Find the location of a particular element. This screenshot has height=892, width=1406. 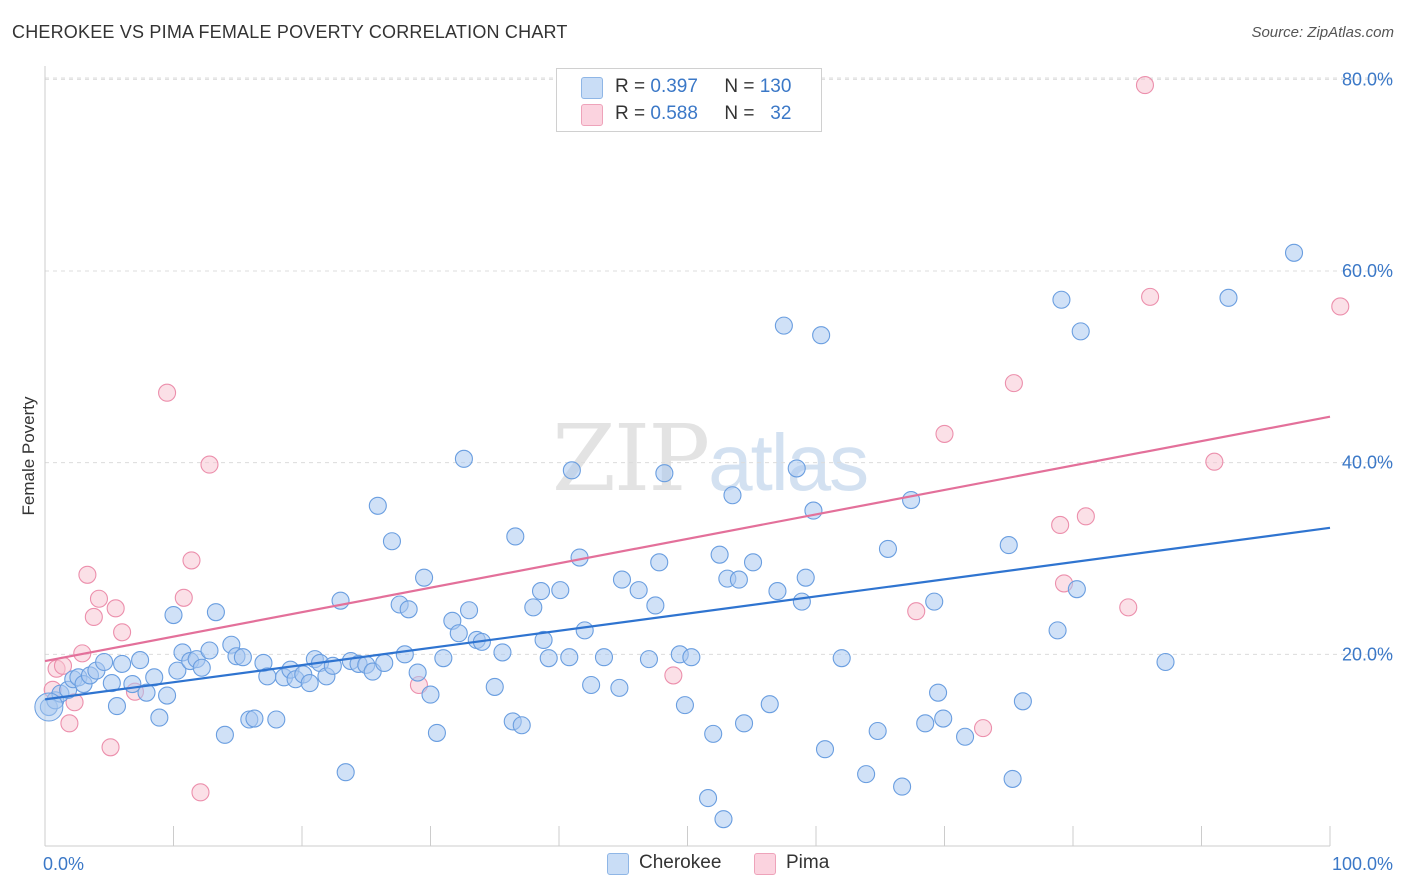

legend-r-value: 0.397 is located at coordinates (674, 86).